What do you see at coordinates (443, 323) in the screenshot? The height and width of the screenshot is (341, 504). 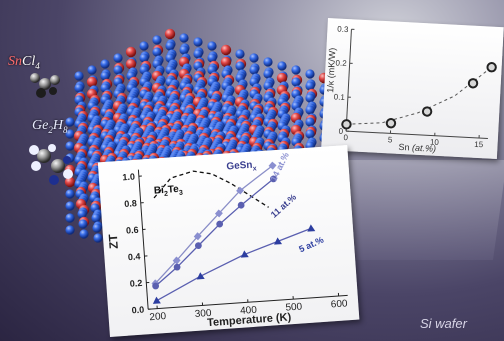 I see `si-wafer-label: Si wafer` at bounding box center [443, 323].